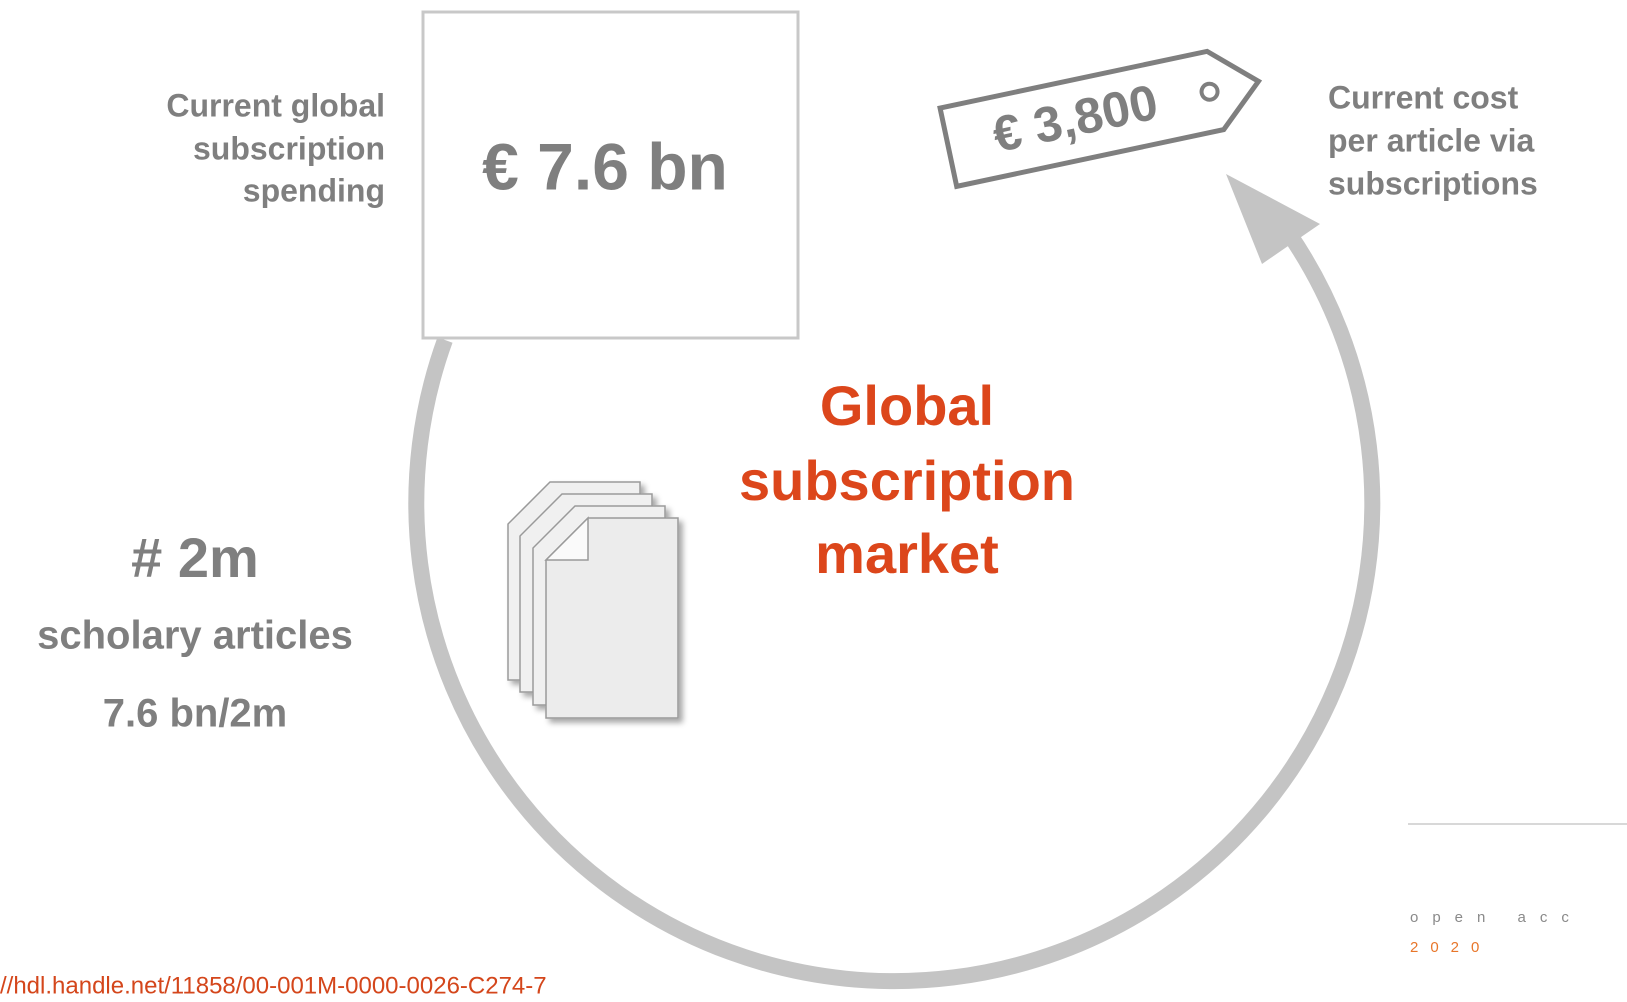 Image resolution: width=1627 pixels, height=1002 pixels. I want to click on article-formula: 7.6 bn/2m, so click(195, 714).